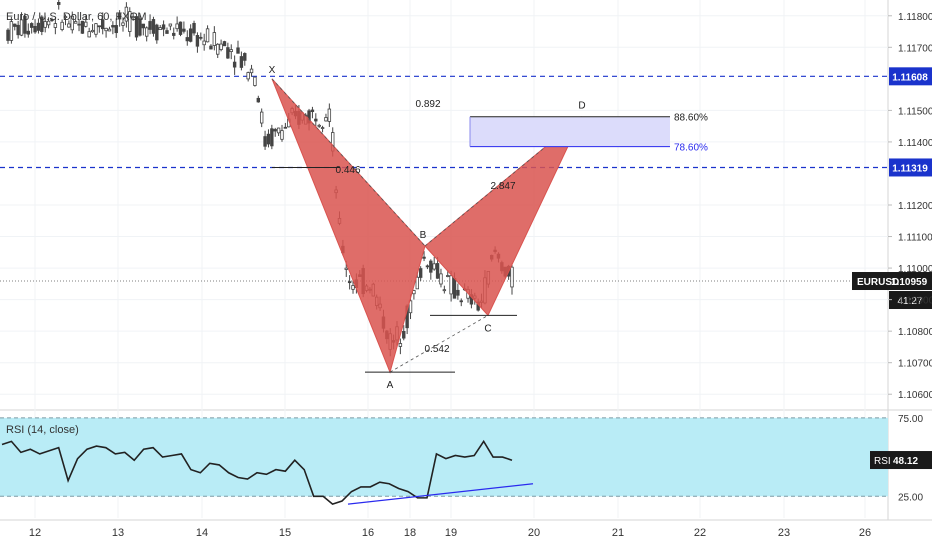 The image size is (932, 555). I want to click on rsi-trendline, so click(440, 494).